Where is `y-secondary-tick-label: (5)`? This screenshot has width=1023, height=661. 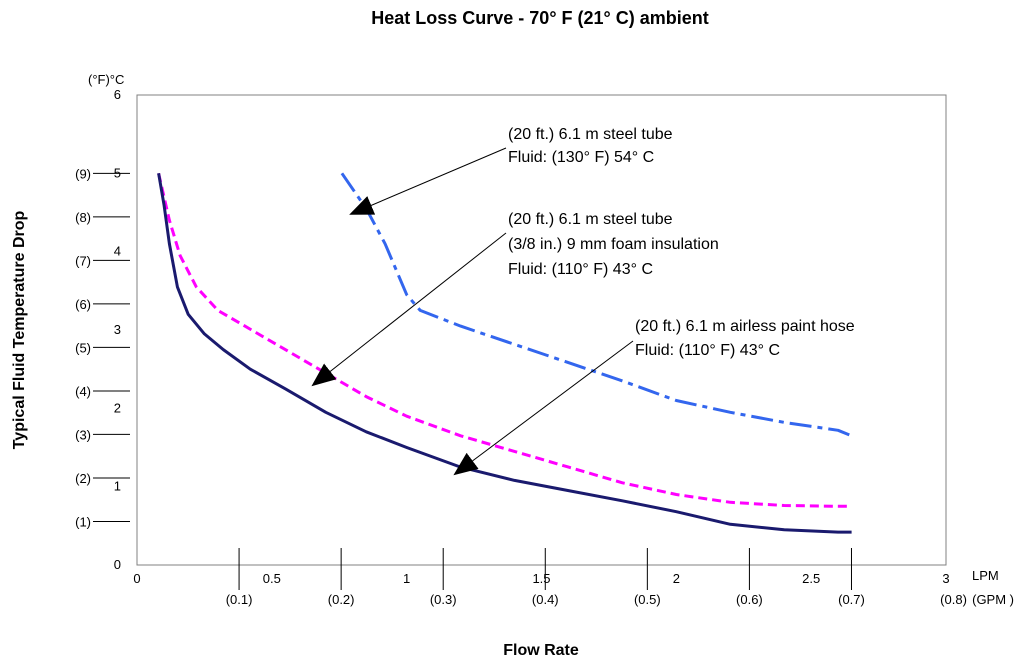 y-secondary-tick-label: (5) is located at coordinates (83, 347).